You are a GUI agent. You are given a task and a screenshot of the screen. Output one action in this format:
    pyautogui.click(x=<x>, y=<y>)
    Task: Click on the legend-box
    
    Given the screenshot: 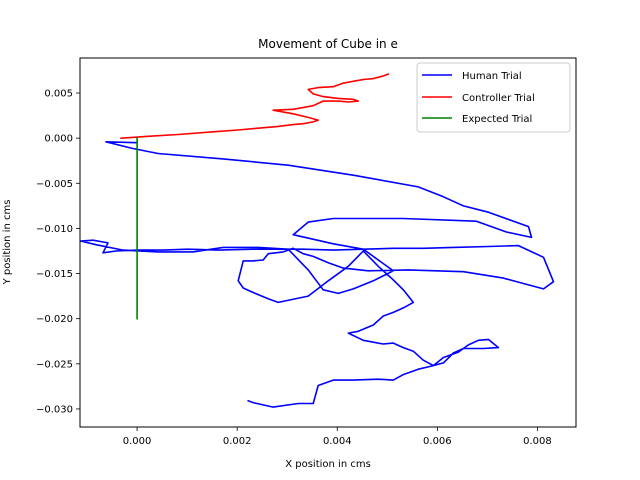 What is the action you would take?
    pyautogui.click(x=493, y=97)
    